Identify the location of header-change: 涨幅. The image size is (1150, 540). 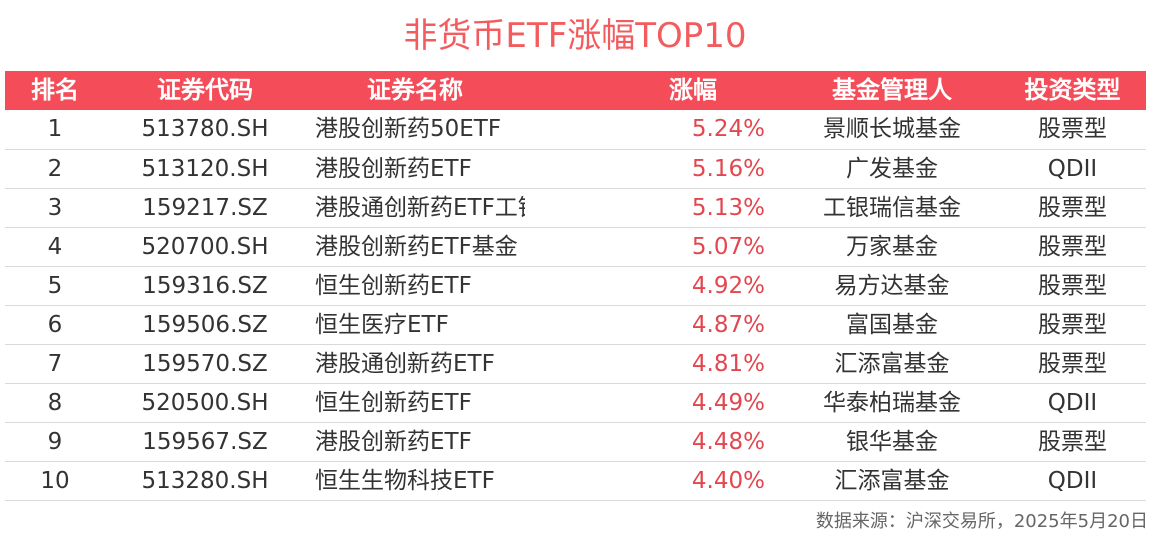
(693, 90).